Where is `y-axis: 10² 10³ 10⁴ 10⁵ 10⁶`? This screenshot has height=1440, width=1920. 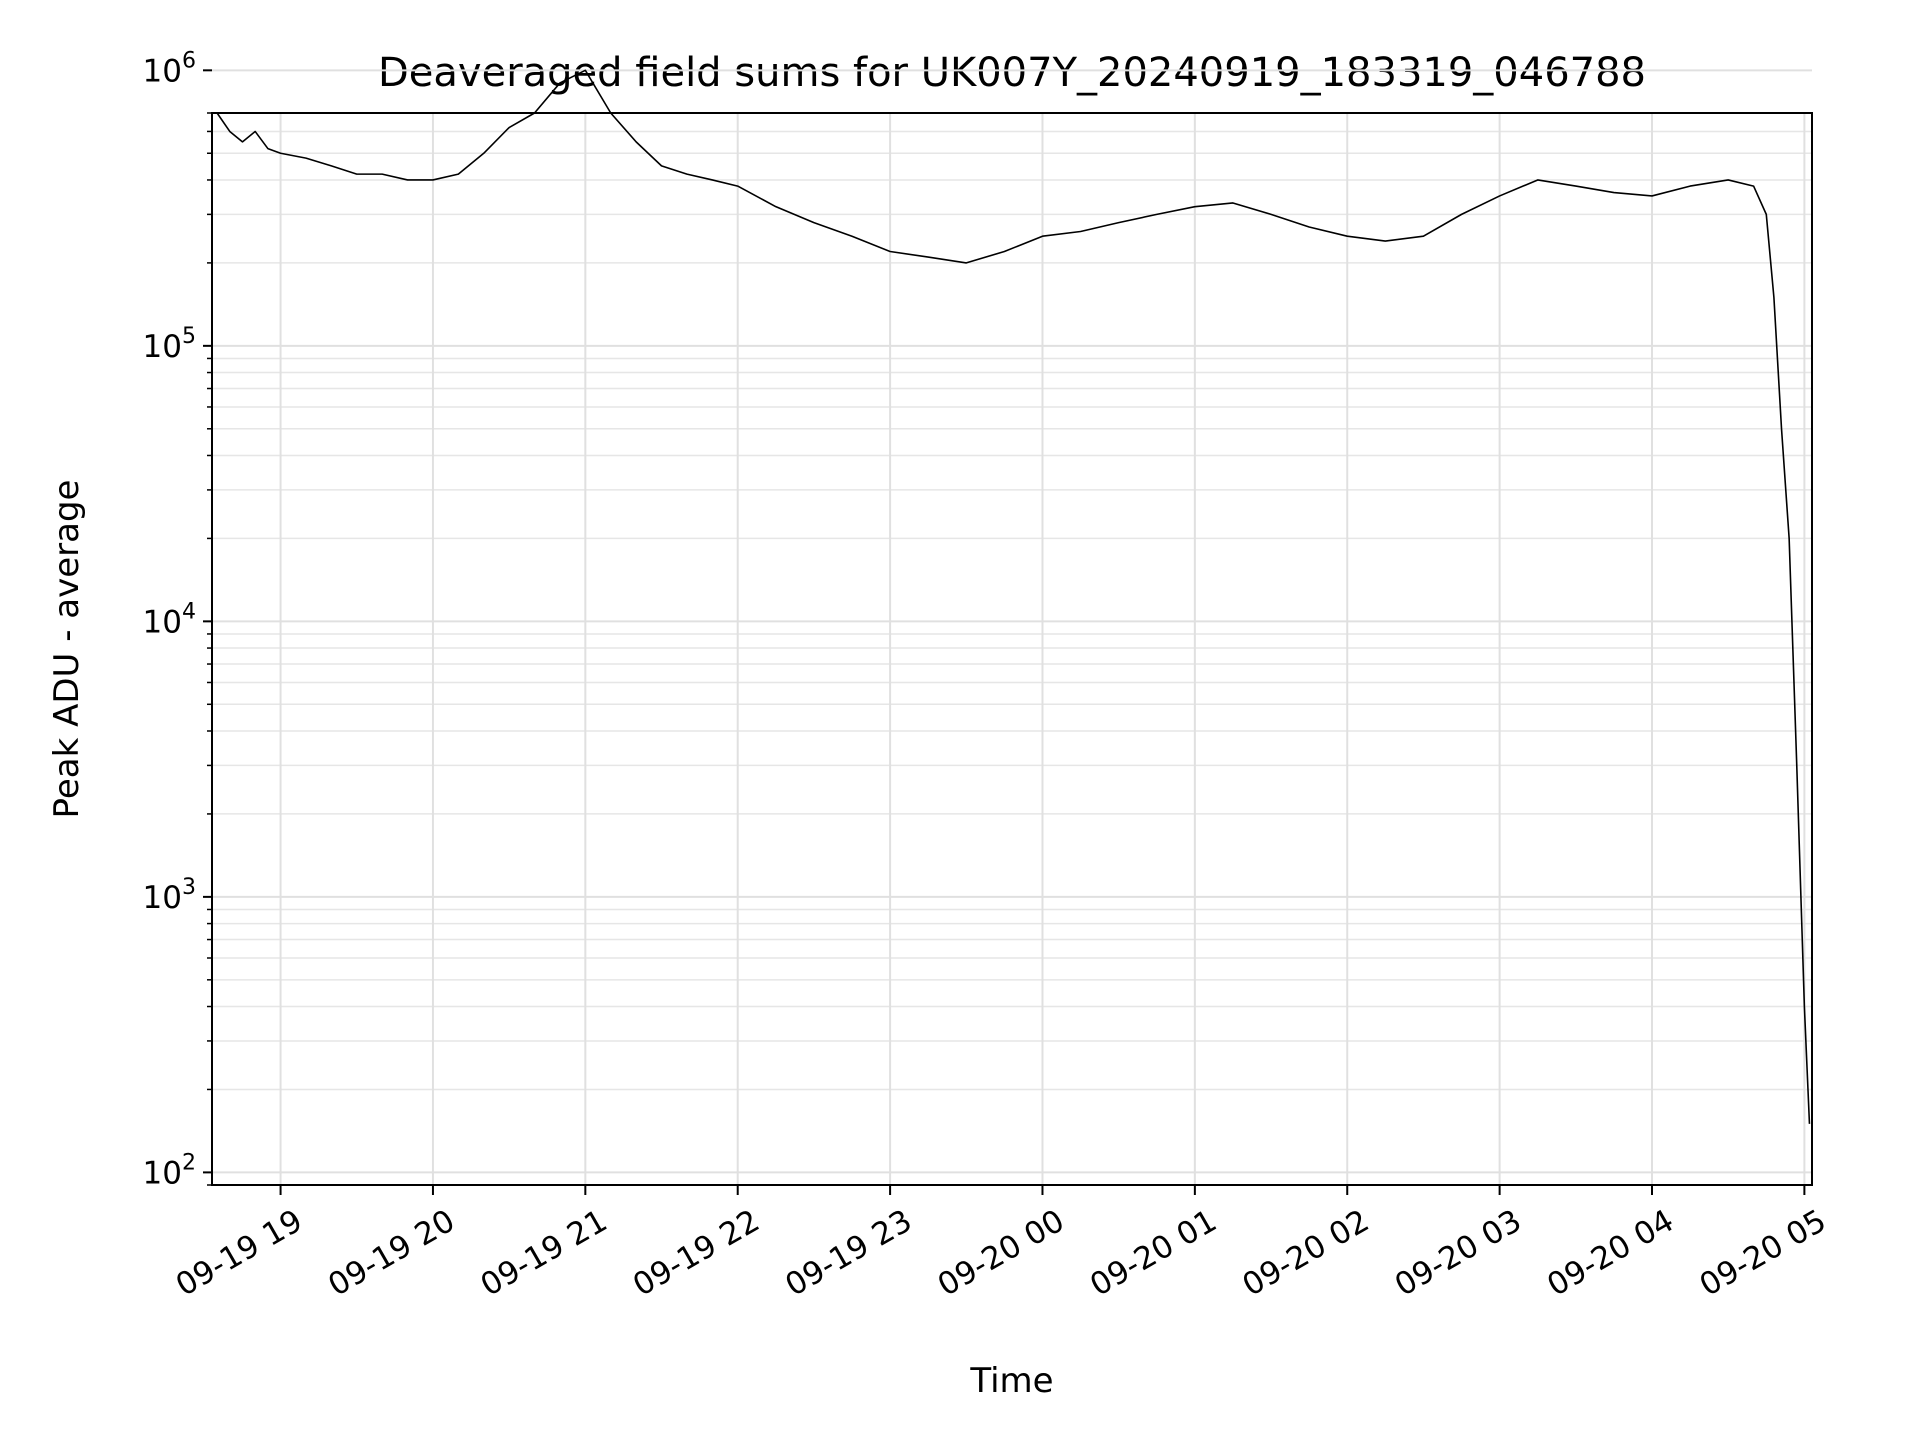
y-axis: 10² 10³ 10⁴ 10⁵ 10⁶ is located at coordinates (177, 619).